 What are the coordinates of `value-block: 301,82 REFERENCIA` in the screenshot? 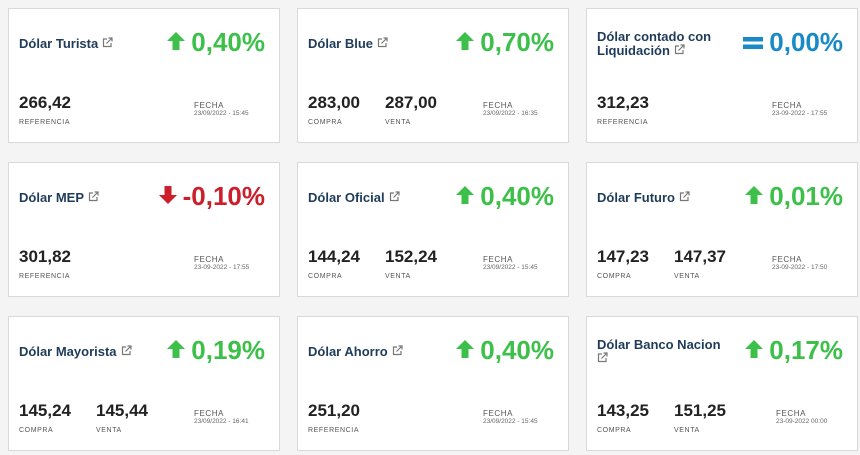 It's located at (45, 264).